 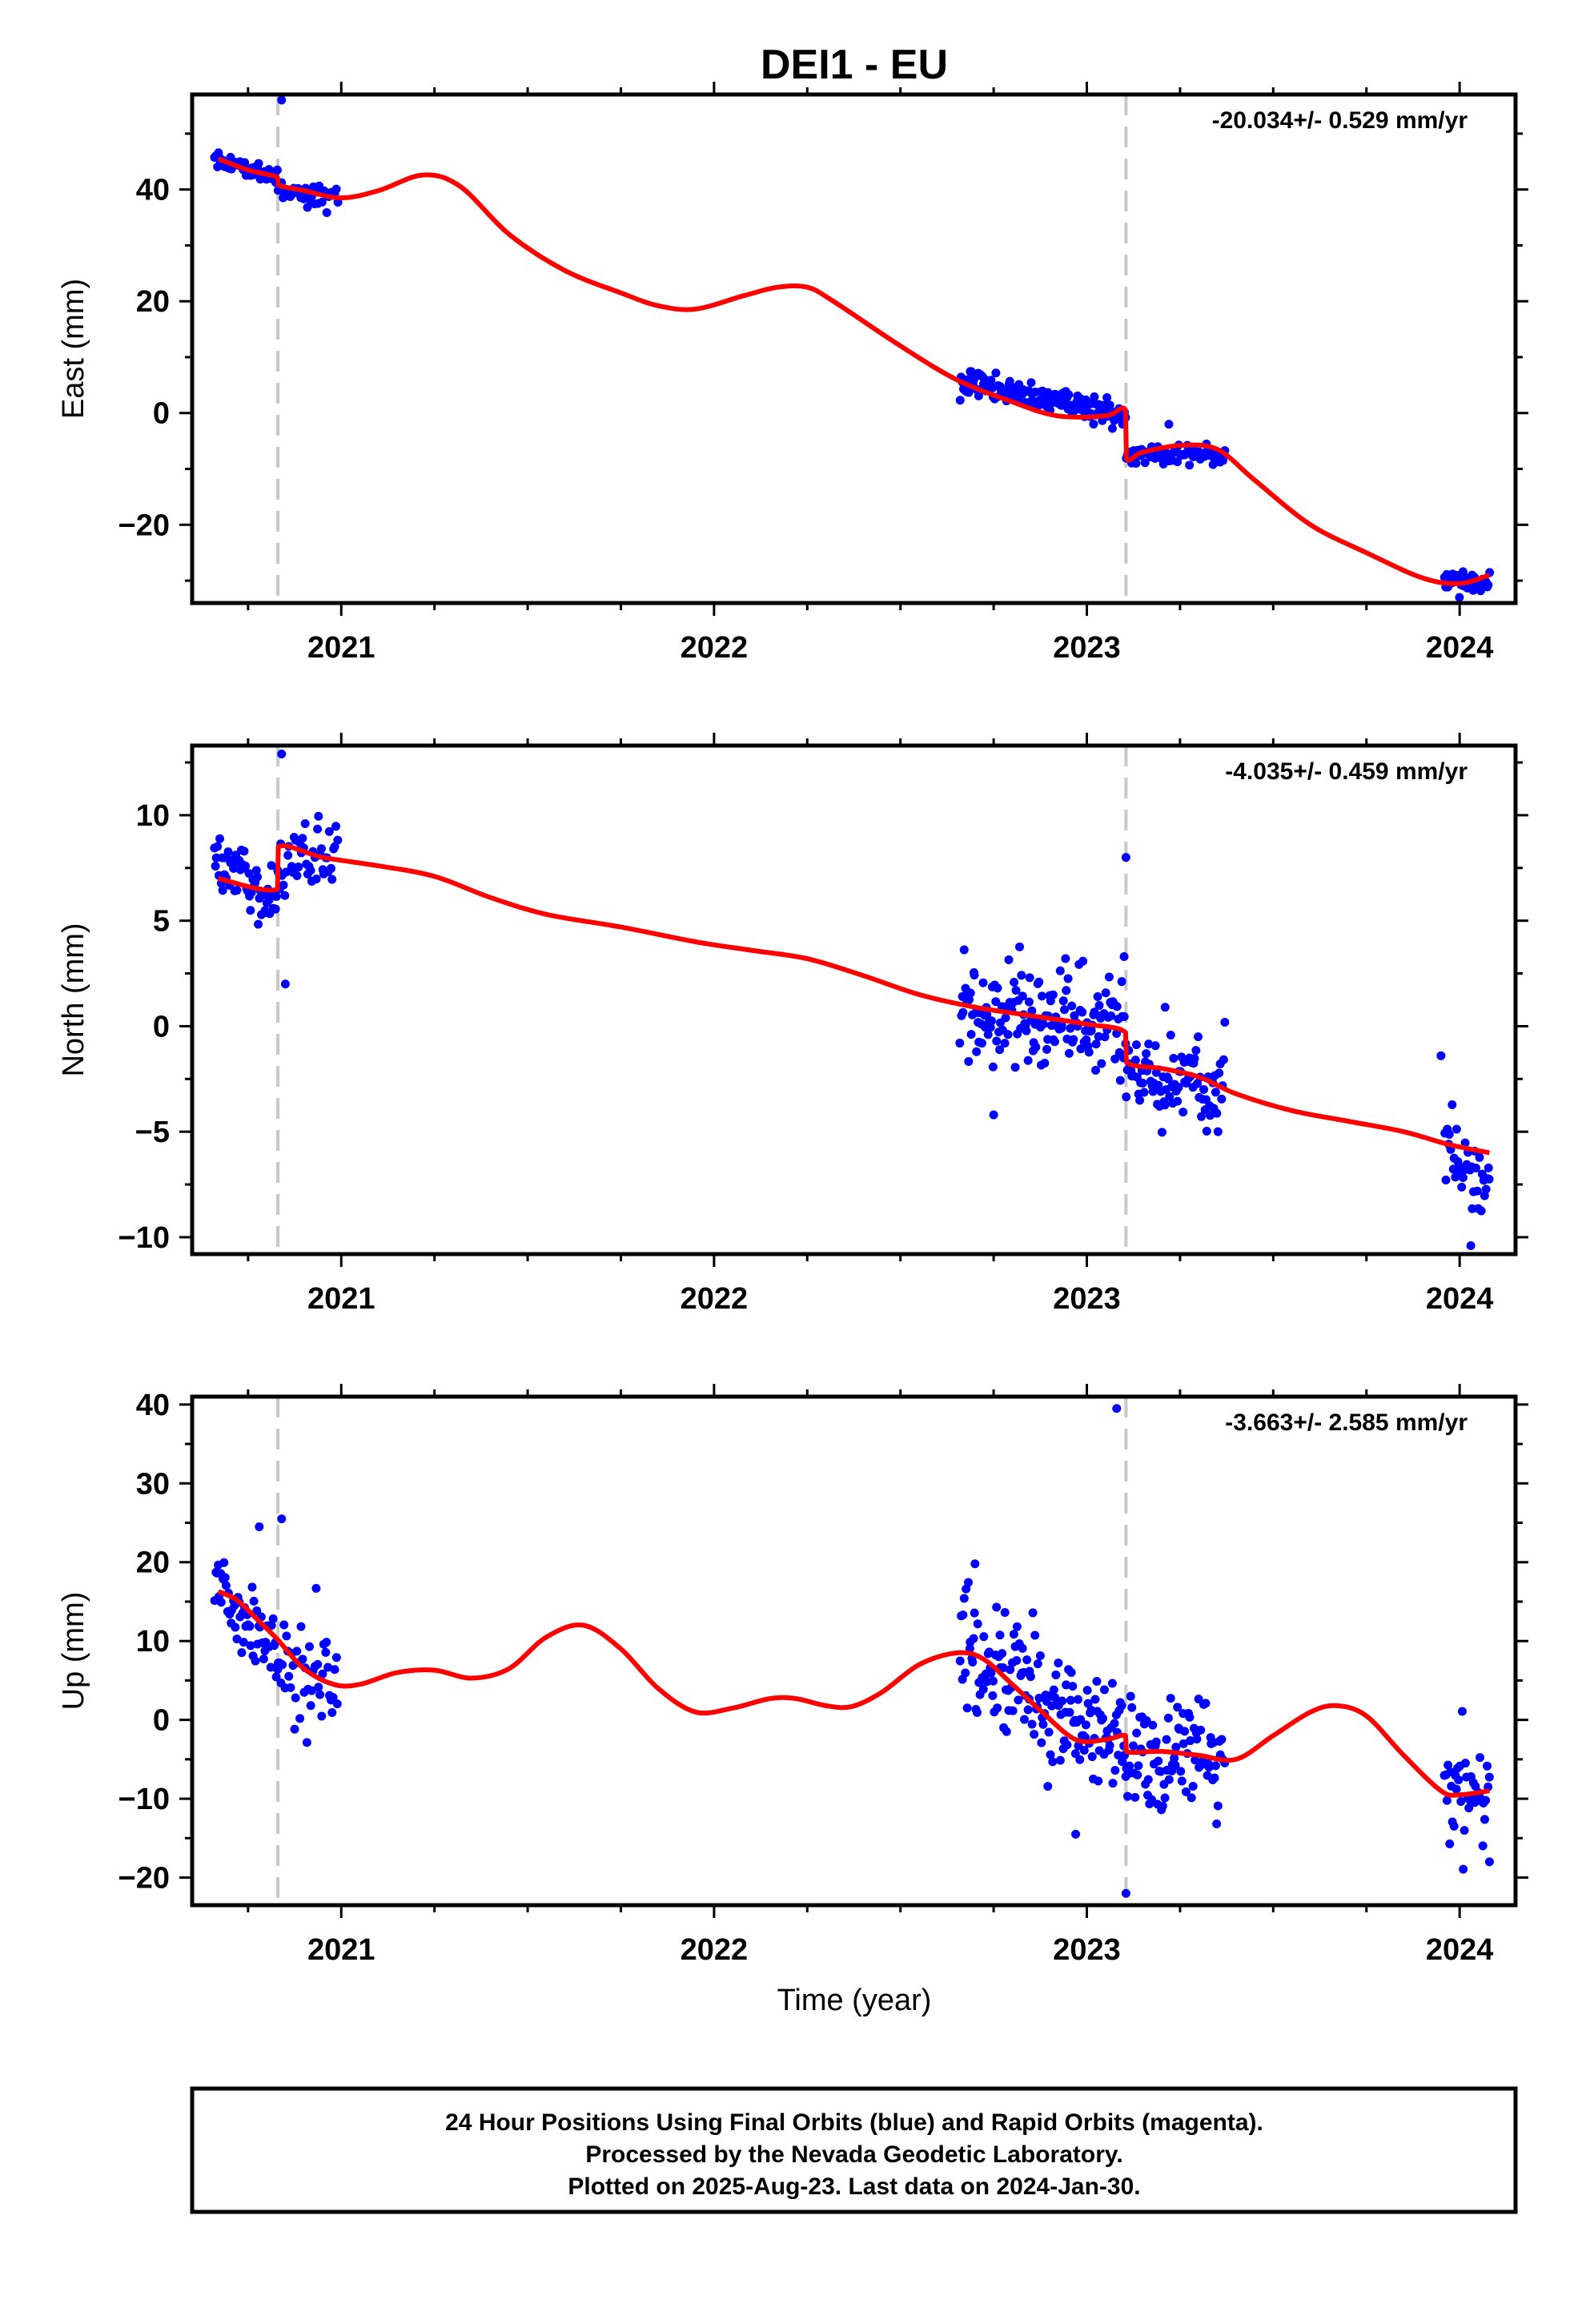 What do you see at coordinates (854, 2000) in the screenshot?
I see `x-axis-label: Time (year)` at bounding box center [854, 2000].